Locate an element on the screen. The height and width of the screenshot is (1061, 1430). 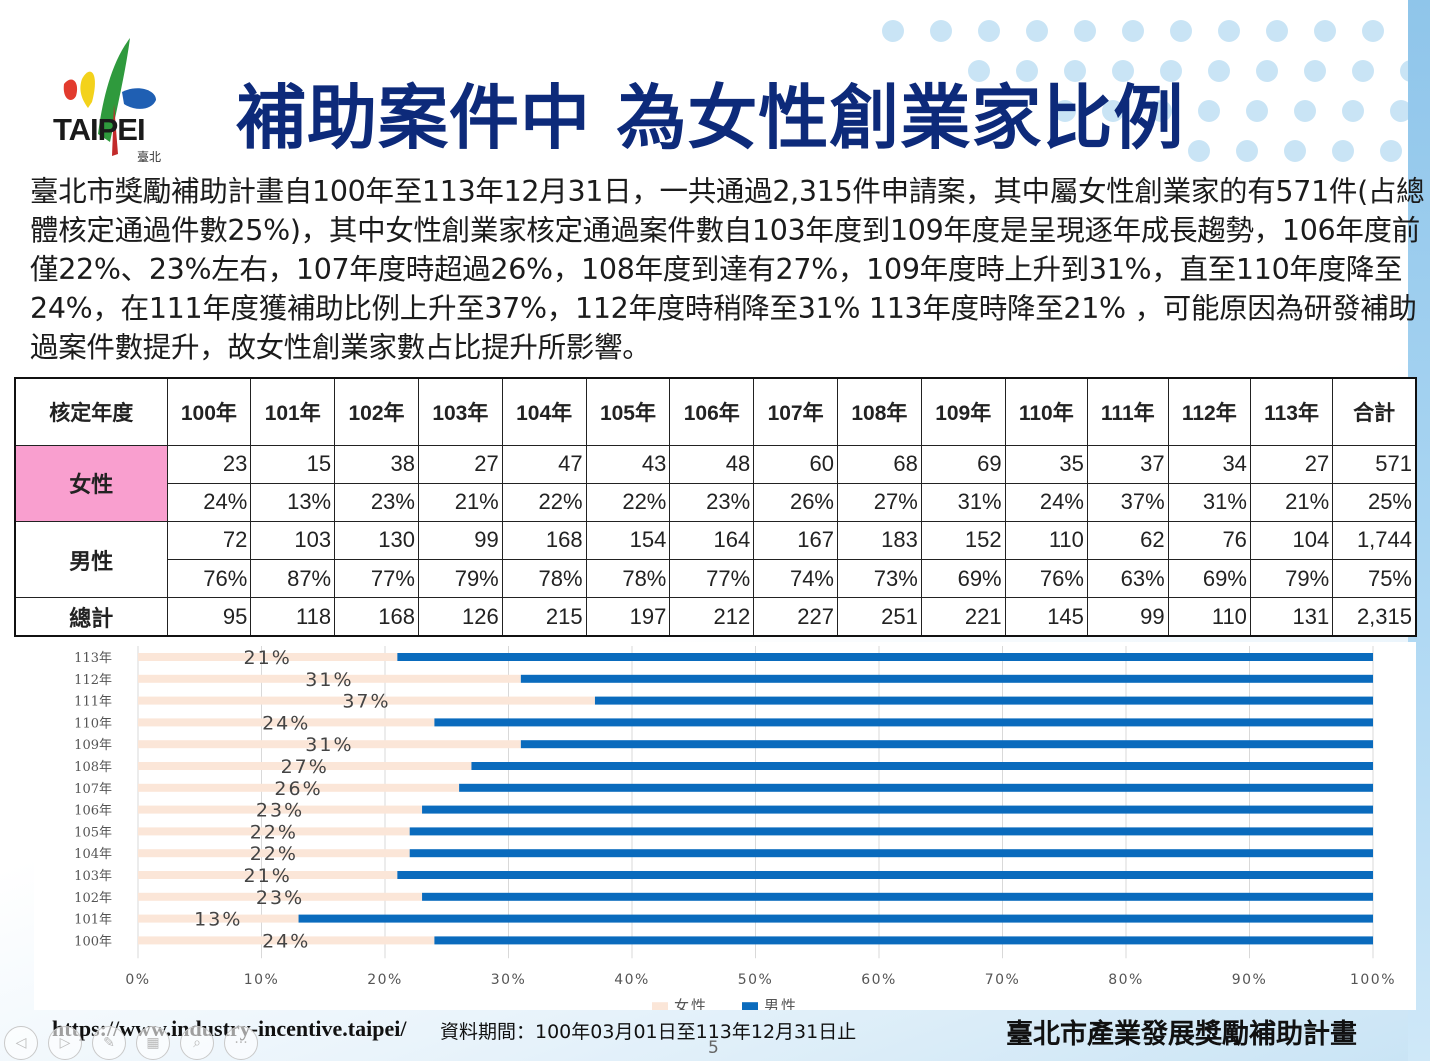
back-icon: ◁ is located at coordinates (21, 1043).